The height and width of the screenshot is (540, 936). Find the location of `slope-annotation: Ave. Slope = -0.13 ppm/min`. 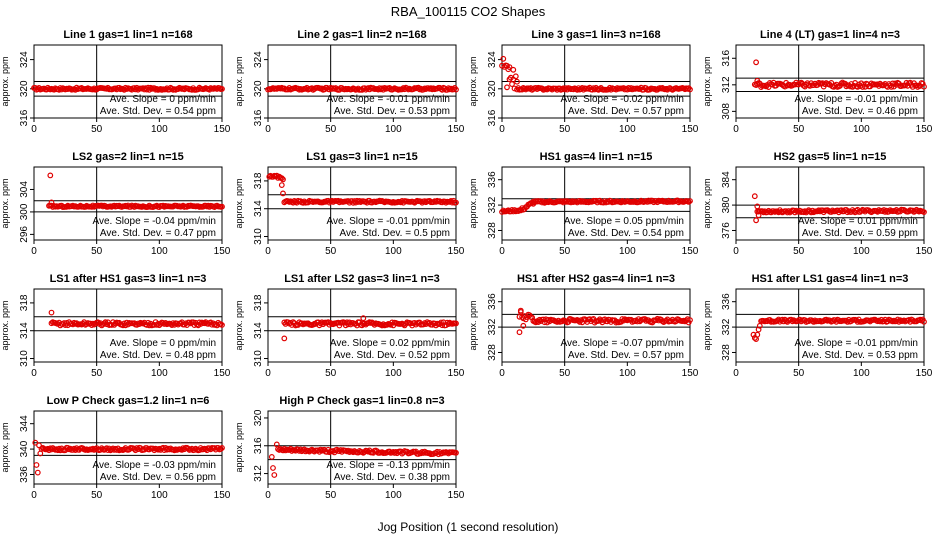

slope-annotation: Ave. Slope = -0.13 ppm/min is located at coordinates (389, 465).